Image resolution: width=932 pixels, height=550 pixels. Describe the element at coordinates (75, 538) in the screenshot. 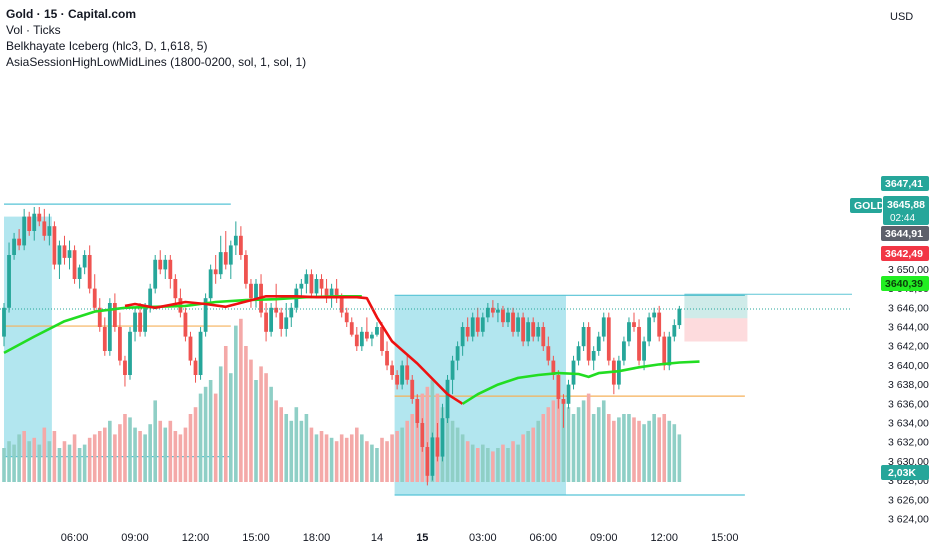

I see `time-tick-label: 06:00` at that location.